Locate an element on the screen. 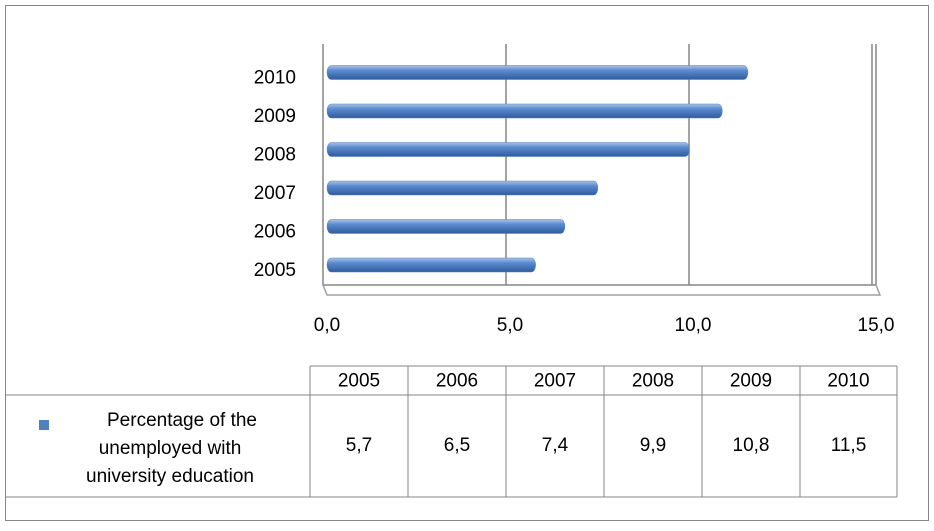  table-header: 2006 is located at coordinates (457, 381).